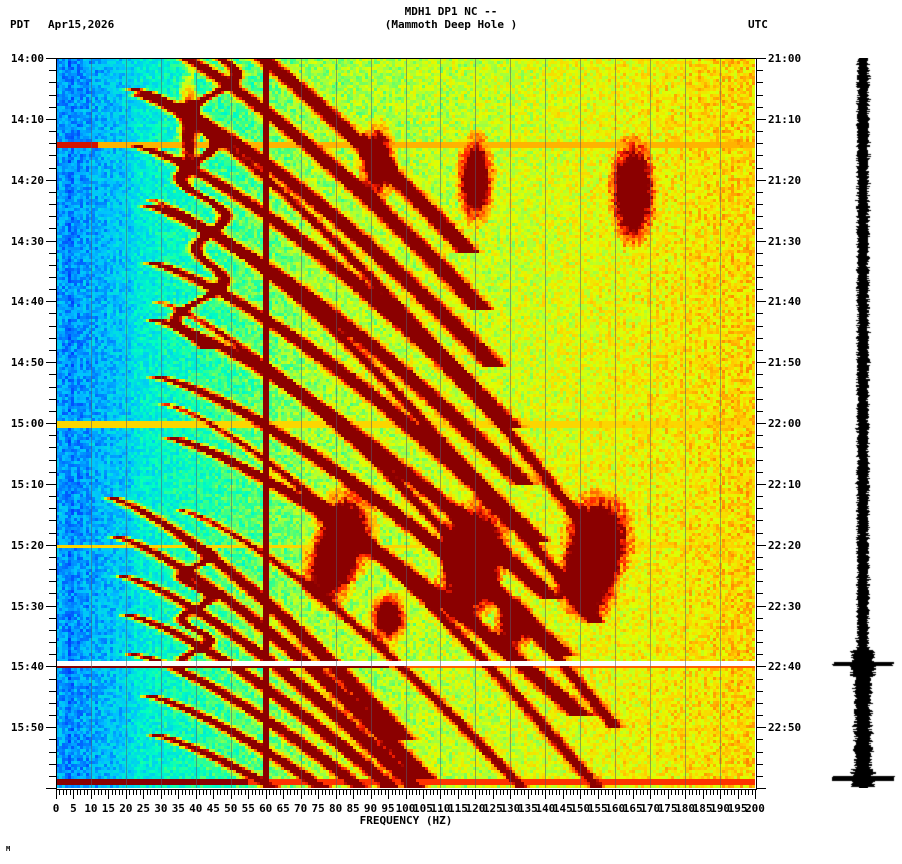 This screenshot has width=902, height=864. Describe the element at coordinates (178, 808) in the screenshot. I see `frequency-axis-label: 35` at that location.